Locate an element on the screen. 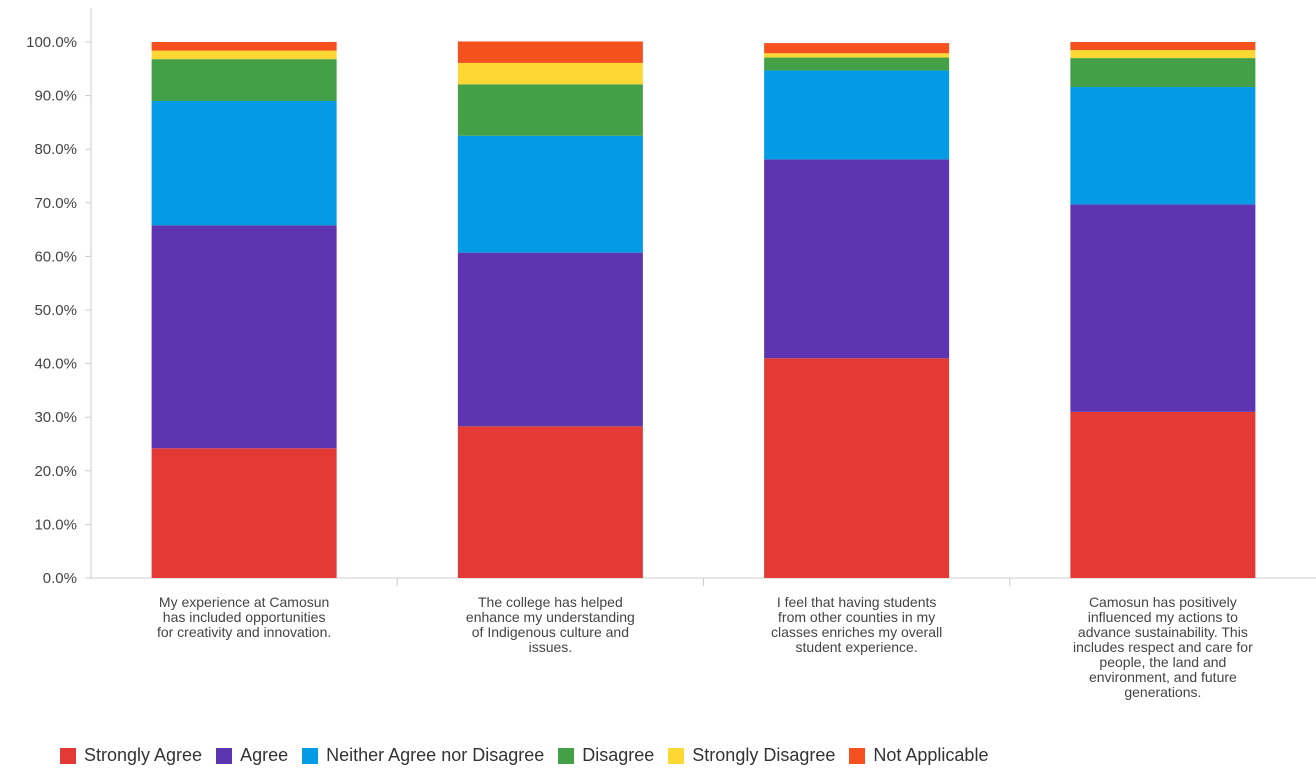 The width and height of the screenshot is (1316, 771). y-tick-label: 0.0% is located at coordinates (60, 578).